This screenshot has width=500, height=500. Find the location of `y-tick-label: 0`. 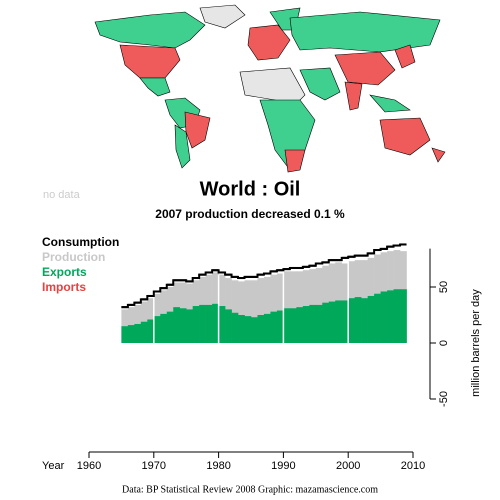

y-tick-label: 0 is located at coordinates (444, 343).